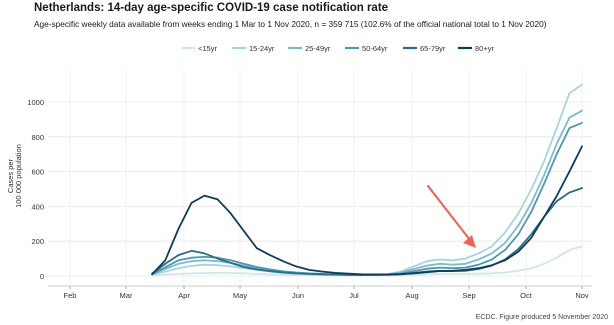 The width and height of the screenshot is (614, 325). Describe the element at coordinates (37, 172) in the screenshot. I see `y-tick-label: 600` at that location.